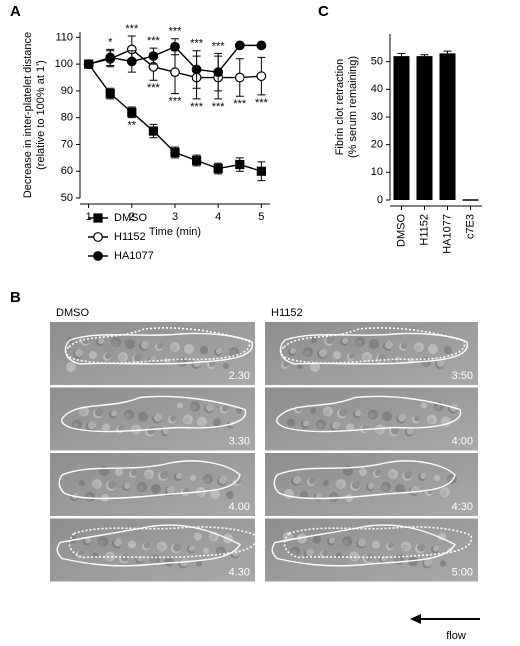  What do you see at coordinates (323, 11) in the screenshot?
I see `panel-label: C` at bounding box center [323, 11].